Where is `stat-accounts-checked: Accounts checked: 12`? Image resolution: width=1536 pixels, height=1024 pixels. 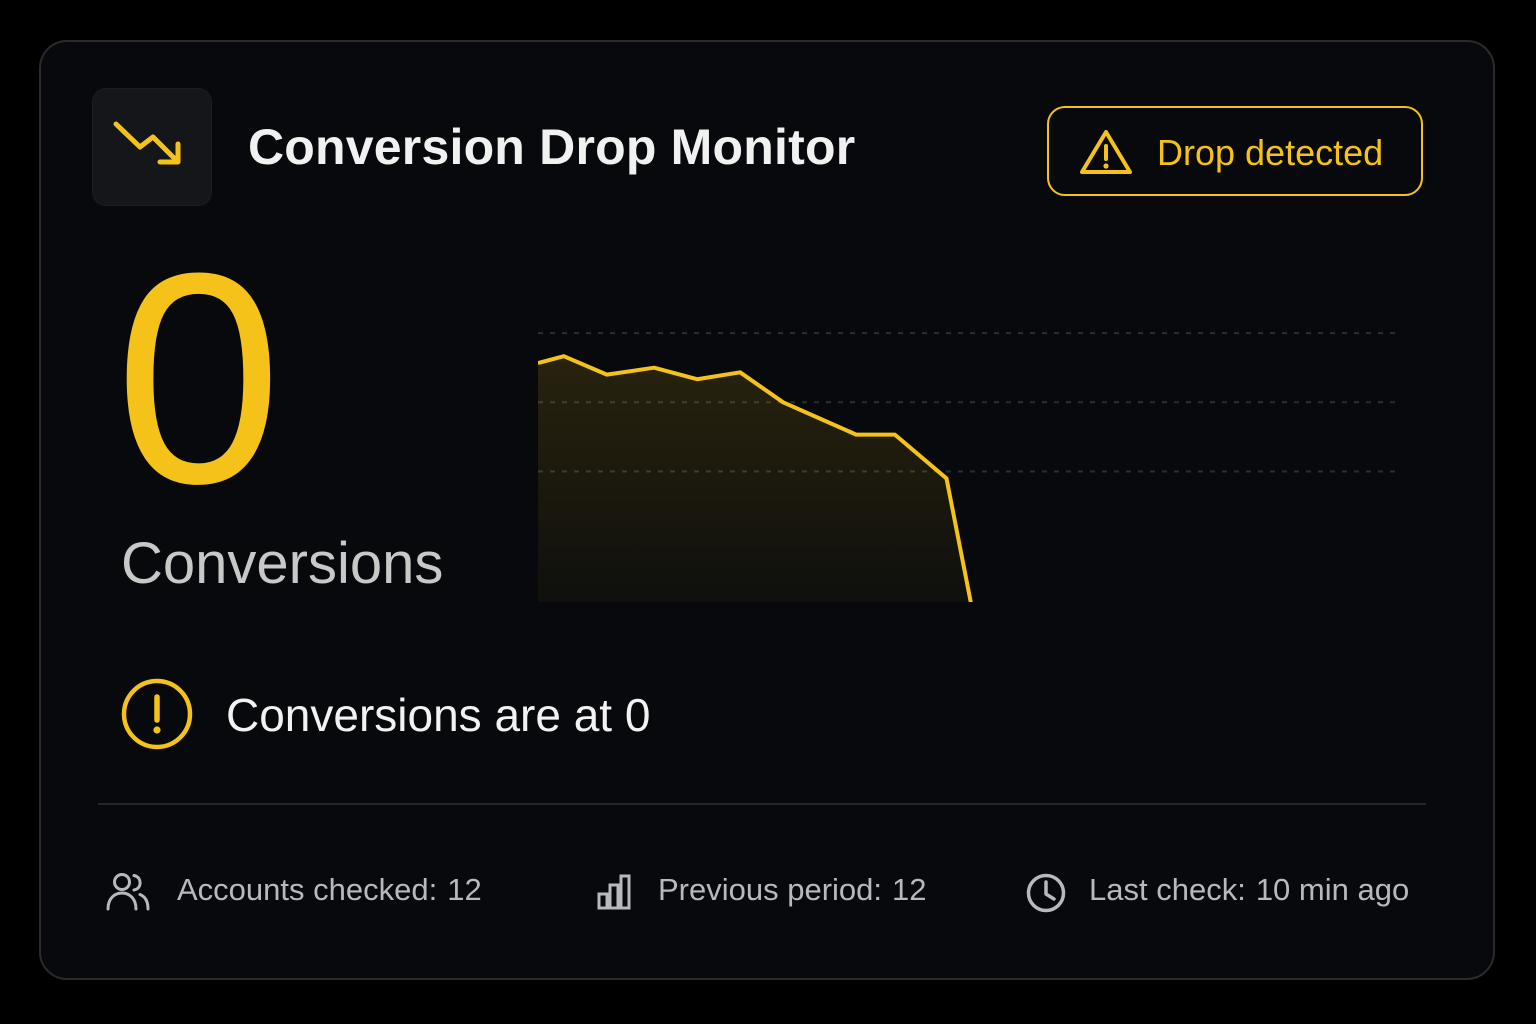
stat-accounts-checked: Accounts checked: 12 is located at coordinates (305, 891).